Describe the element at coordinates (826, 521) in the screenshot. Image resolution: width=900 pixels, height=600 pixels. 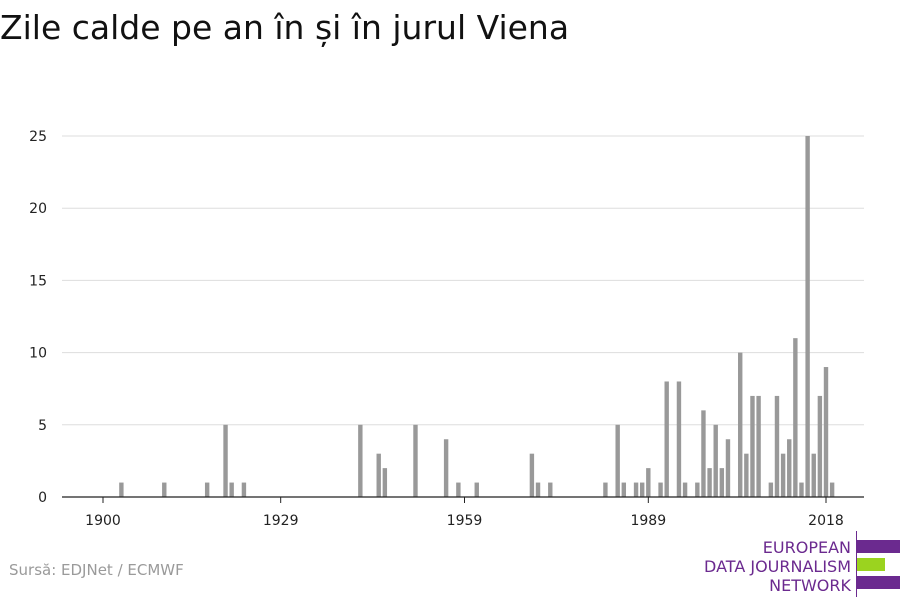
I see `x-tick-label: 2018` at that location.